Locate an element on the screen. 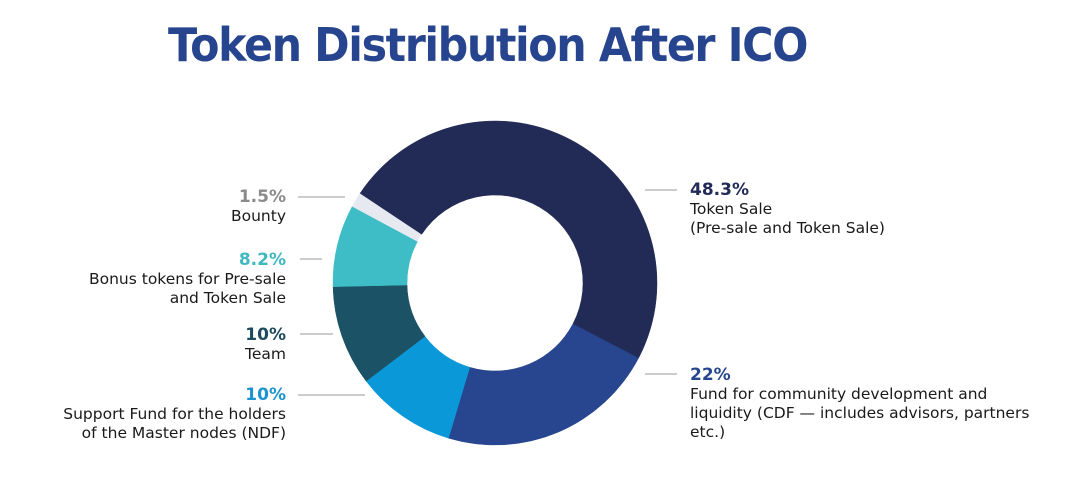  pct-ndf: 10% is located at coordinates (265, 395).